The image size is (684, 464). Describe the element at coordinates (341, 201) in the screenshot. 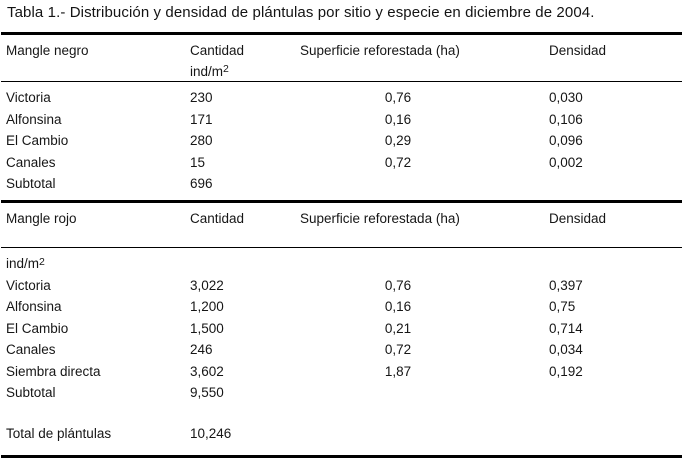

I see `rule-section2-thick` at that location.